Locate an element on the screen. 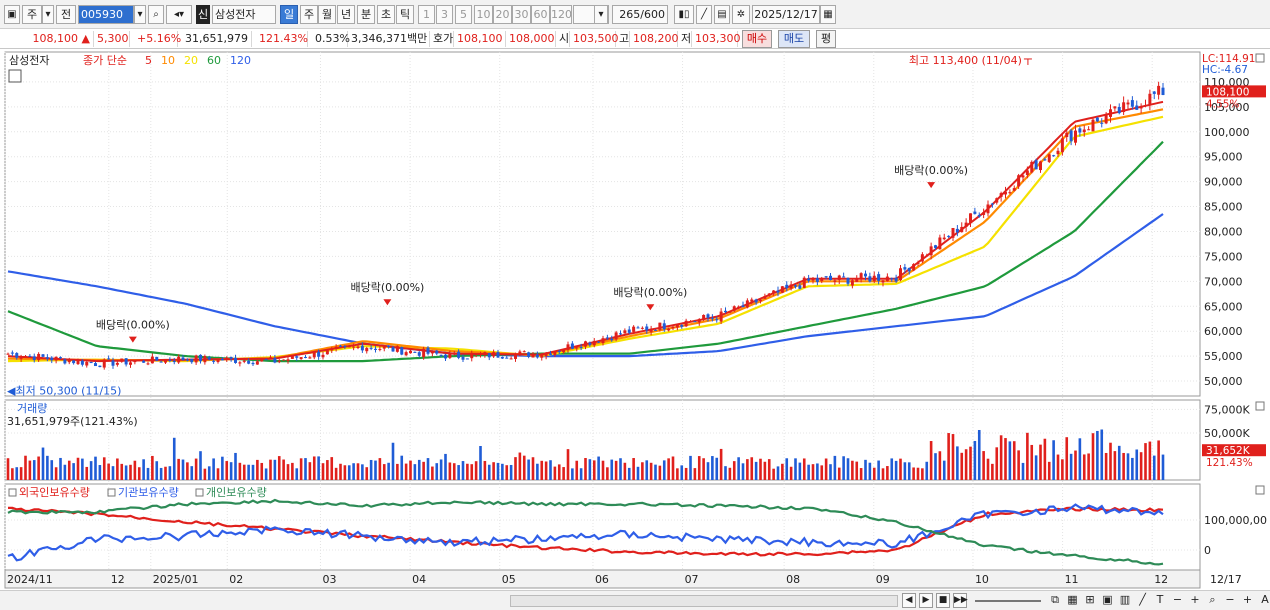  period-select: 주 is located at coordinates (32, 14).